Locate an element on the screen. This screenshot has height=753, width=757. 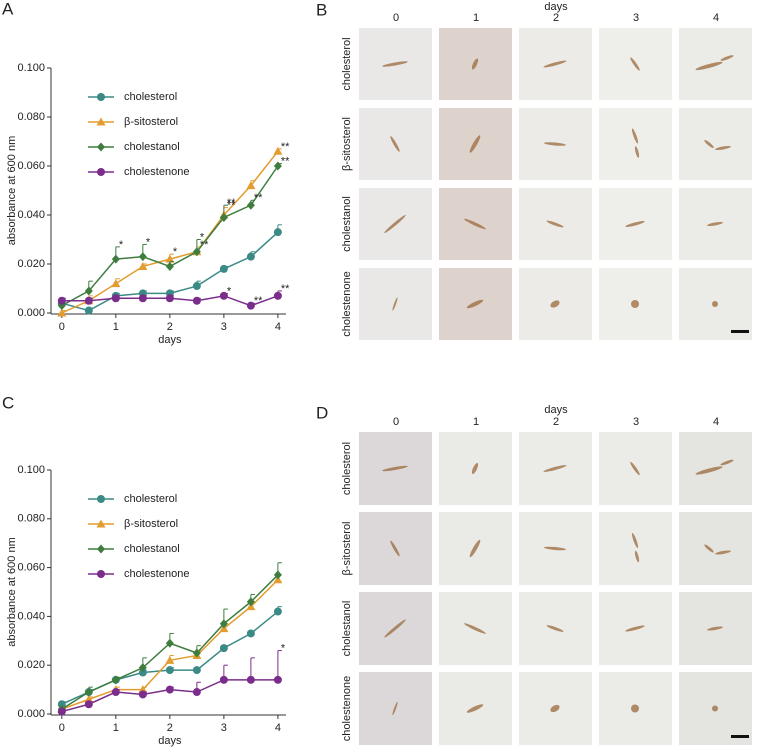
legend-label: cholestanol is located at coordinates (152, 549).